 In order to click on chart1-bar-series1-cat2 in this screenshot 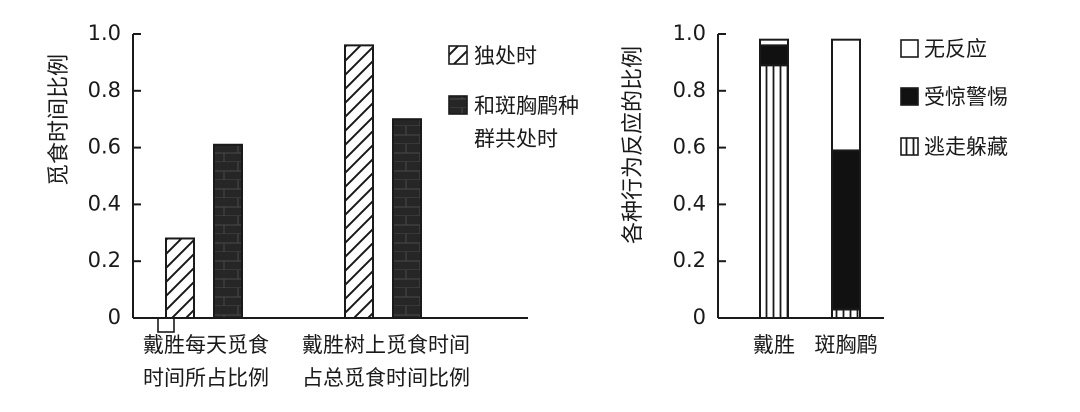, I will do `click(359, 182)`.